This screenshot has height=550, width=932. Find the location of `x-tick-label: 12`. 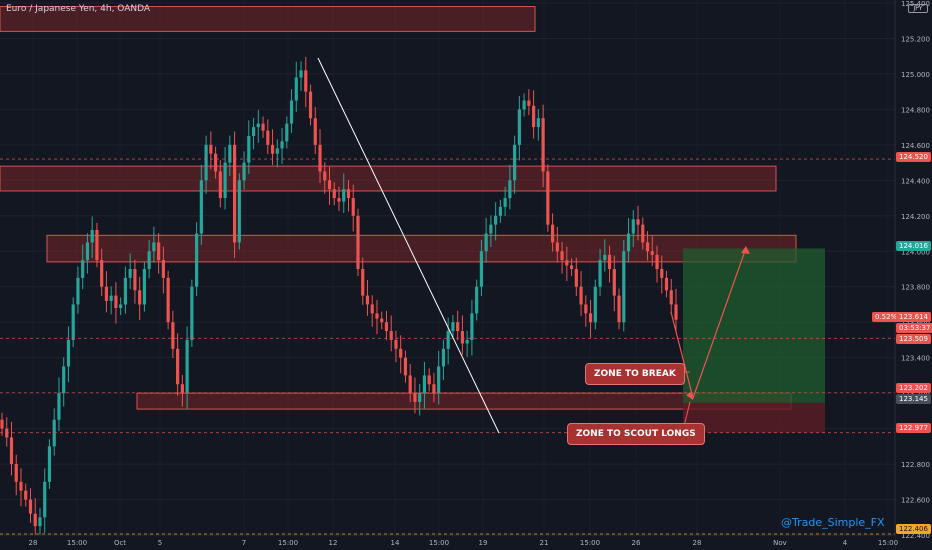

x-tick-label: 12 is located at coordinates (333, 543).